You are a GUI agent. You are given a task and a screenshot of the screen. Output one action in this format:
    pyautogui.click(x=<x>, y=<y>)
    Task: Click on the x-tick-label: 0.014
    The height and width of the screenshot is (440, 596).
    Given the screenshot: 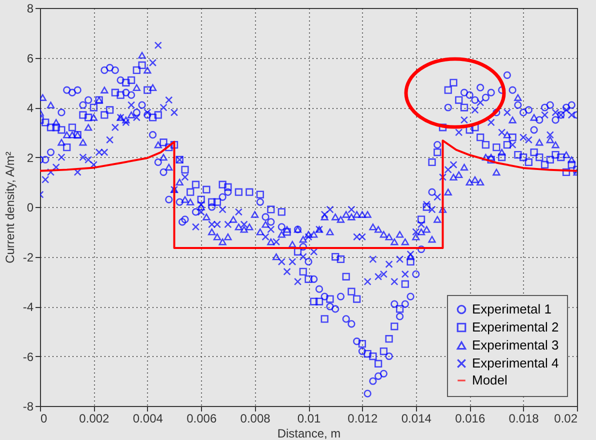 What is the action you would take?
    pyautogui.click(x=416, y=419)
    